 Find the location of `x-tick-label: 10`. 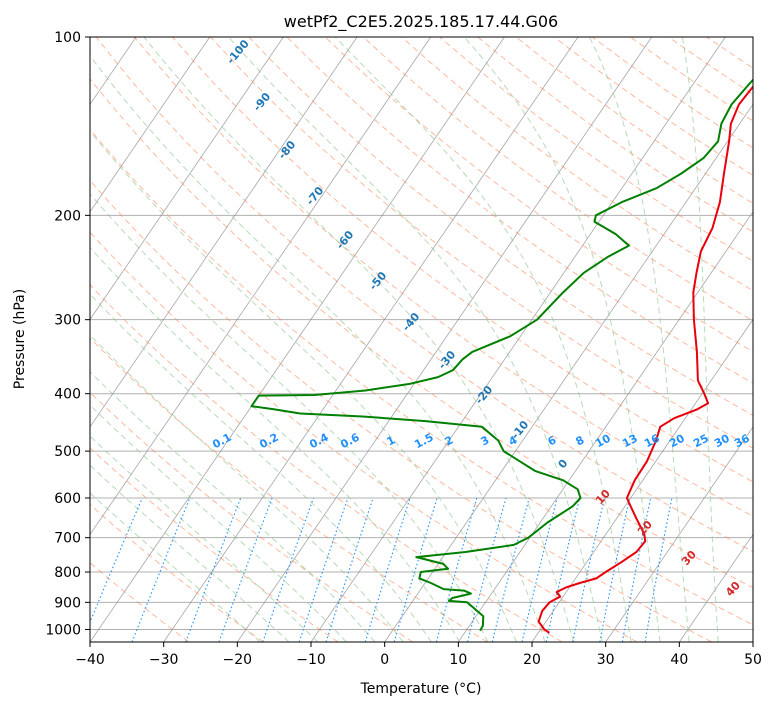

x-tick-label: 10 is located at coordinates (458, 660).